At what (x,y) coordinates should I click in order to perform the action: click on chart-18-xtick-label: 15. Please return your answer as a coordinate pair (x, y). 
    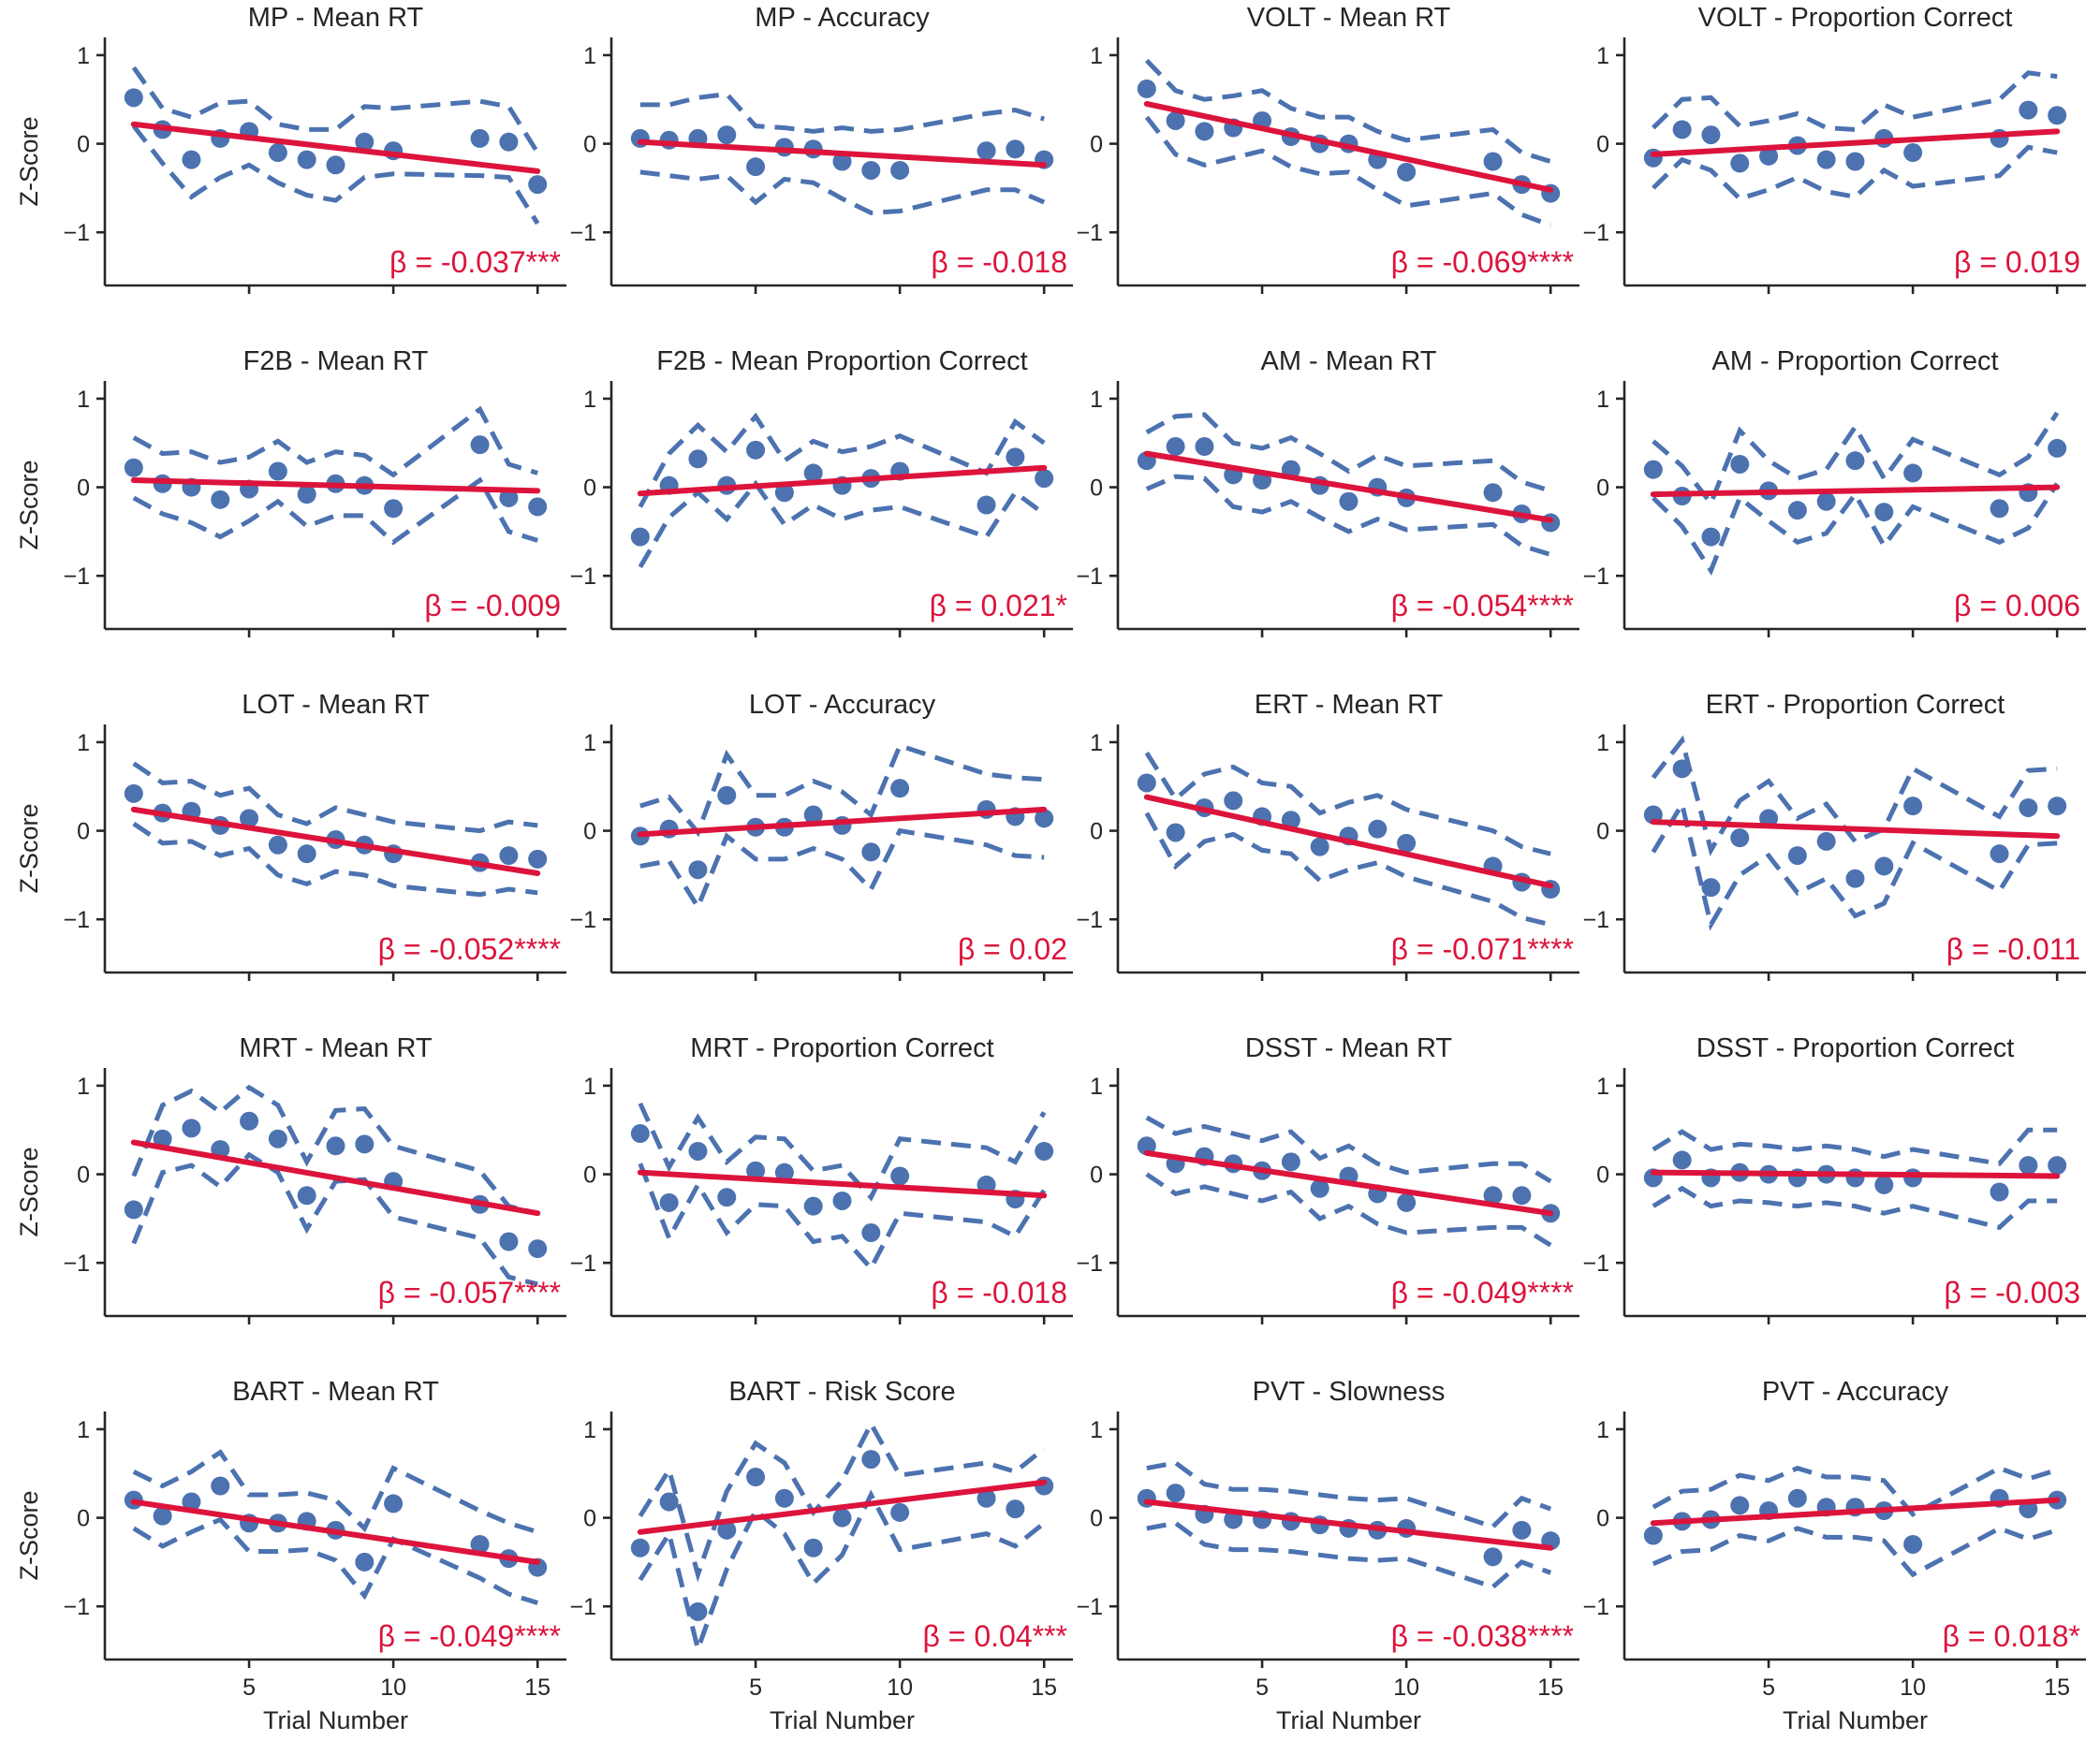
    Looking at the image, I should click on (1044, 1688).